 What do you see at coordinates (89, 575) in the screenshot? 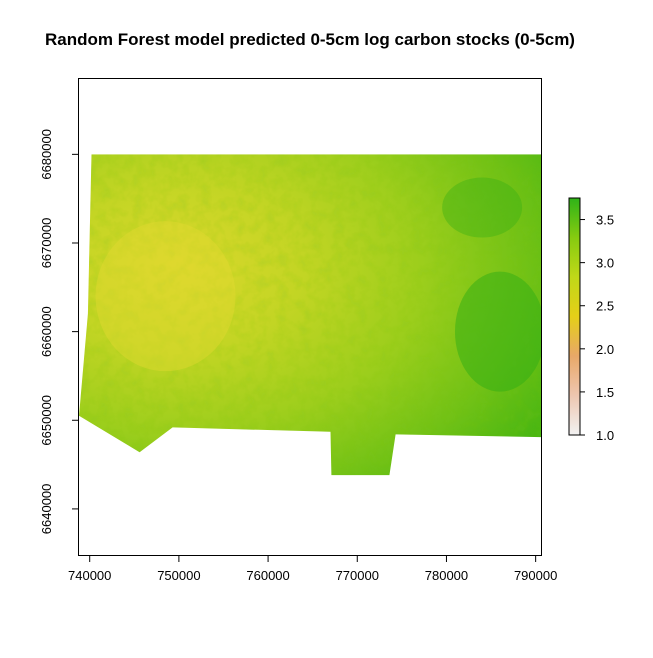
I see `x-tick-label: 740000` at bounding box center [89, 575].